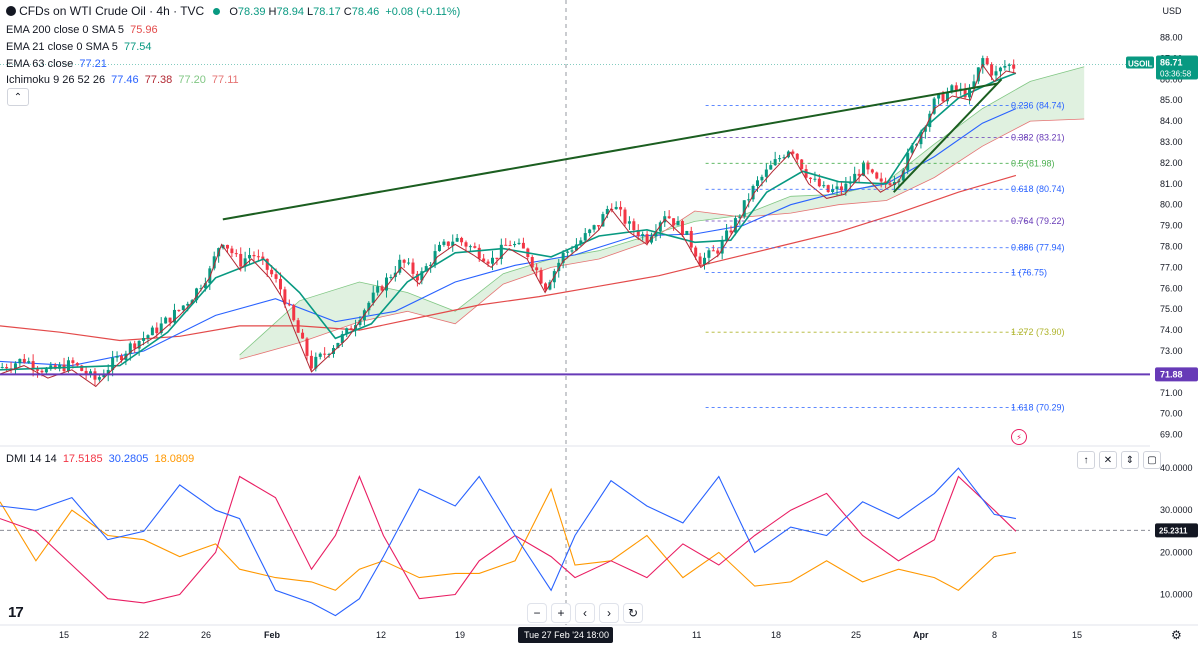 The width and height of the screenshot is (1198, 654). What do you see at coordinates (1130, 460) in the screenshot?
I see `collapse-pane-button: ⇕` at bounding box center [1130, 460].